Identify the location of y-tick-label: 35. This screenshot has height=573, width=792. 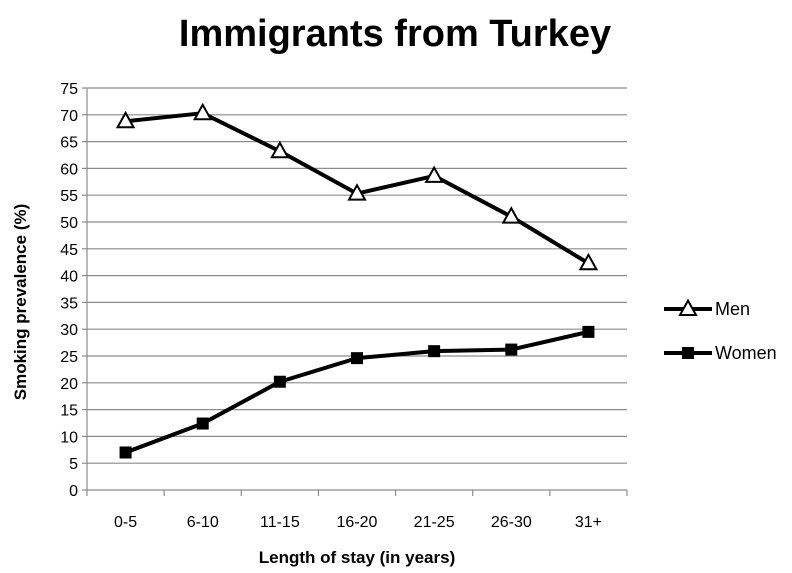
(69, 303).